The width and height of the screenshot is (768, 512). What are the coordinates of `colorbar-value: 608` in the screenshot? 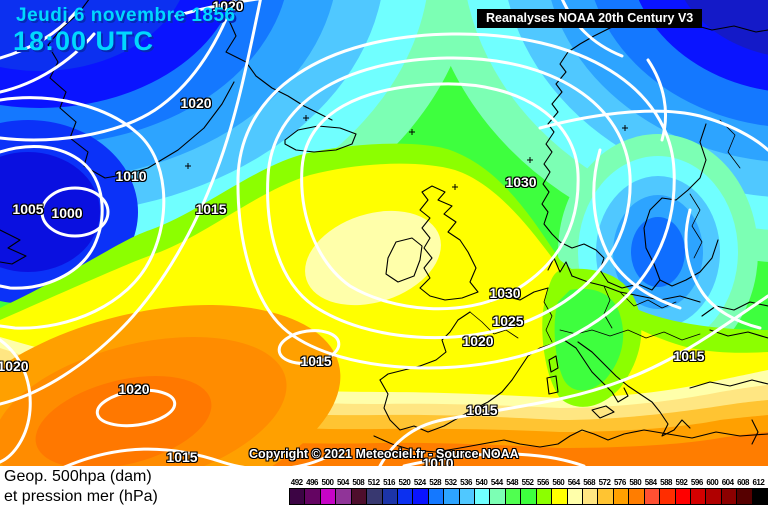 It's located at (743, 482).